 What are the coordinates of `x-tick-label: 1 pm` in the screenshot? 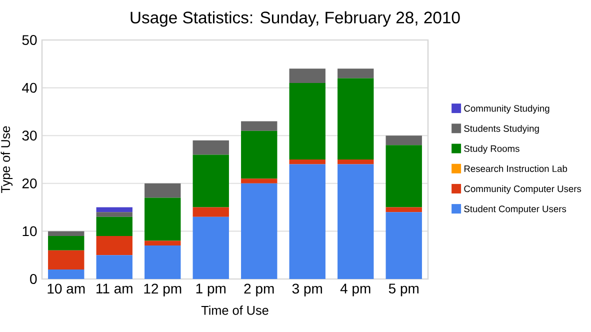 It's located at (211, 290).